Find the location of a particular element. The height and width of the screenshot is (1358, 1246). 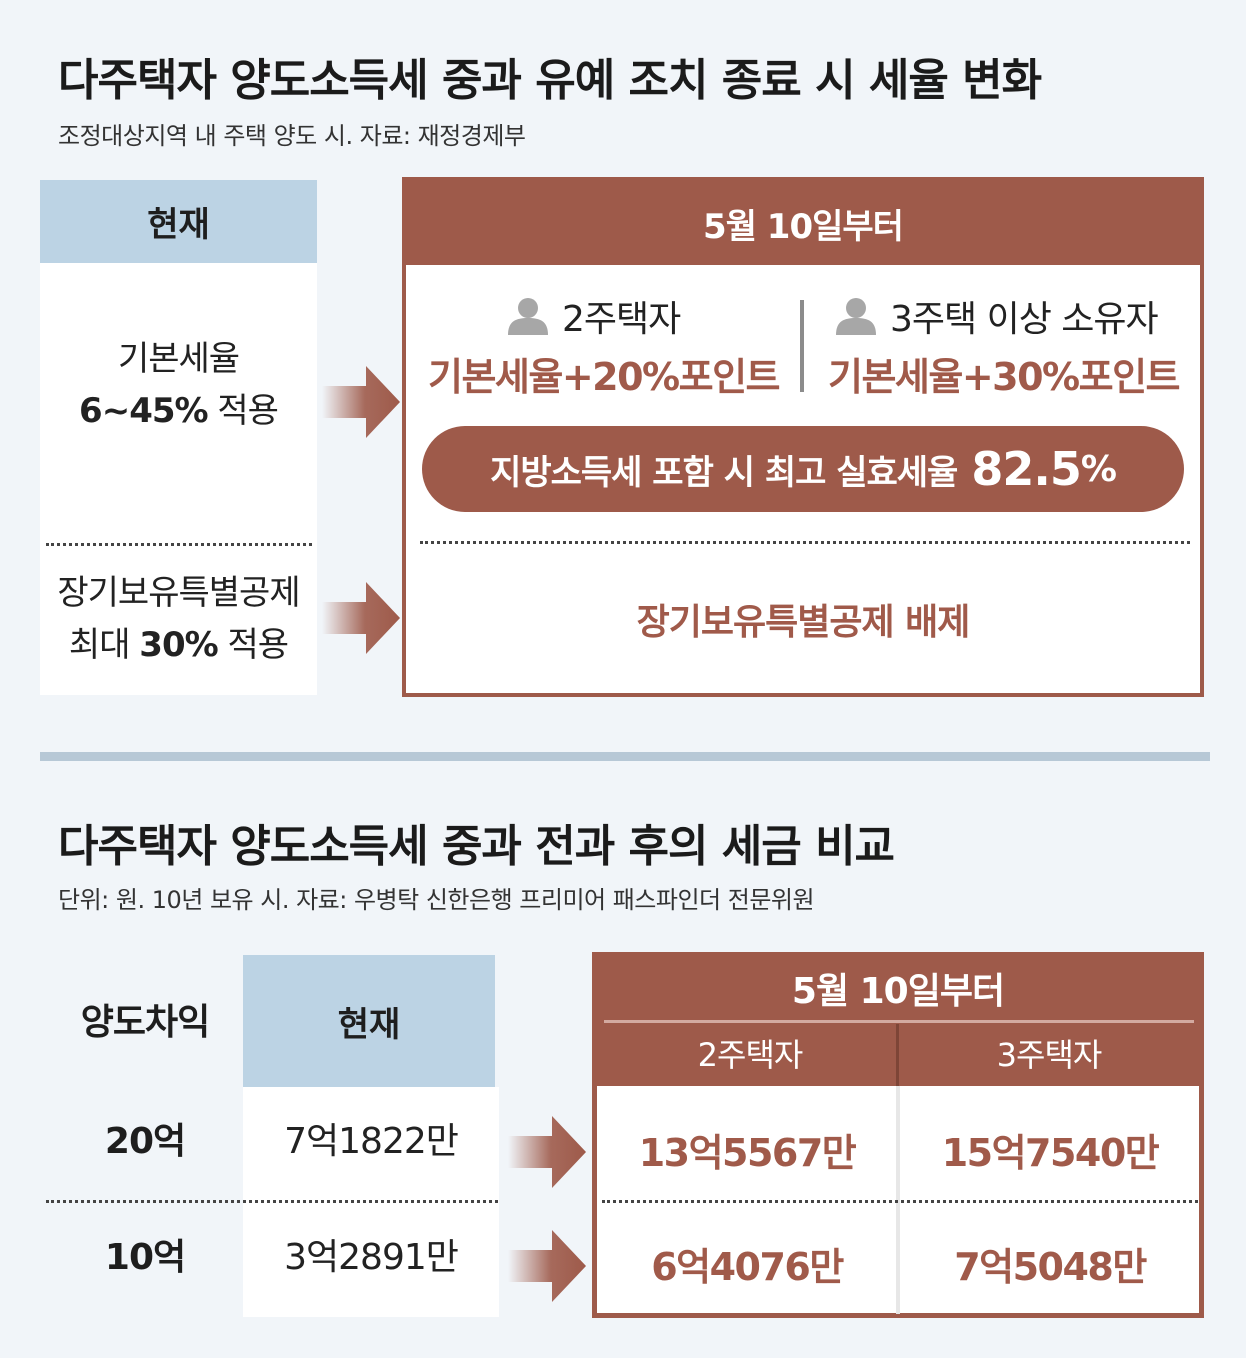

row-divider-right is located at coordinates (900, 1201).